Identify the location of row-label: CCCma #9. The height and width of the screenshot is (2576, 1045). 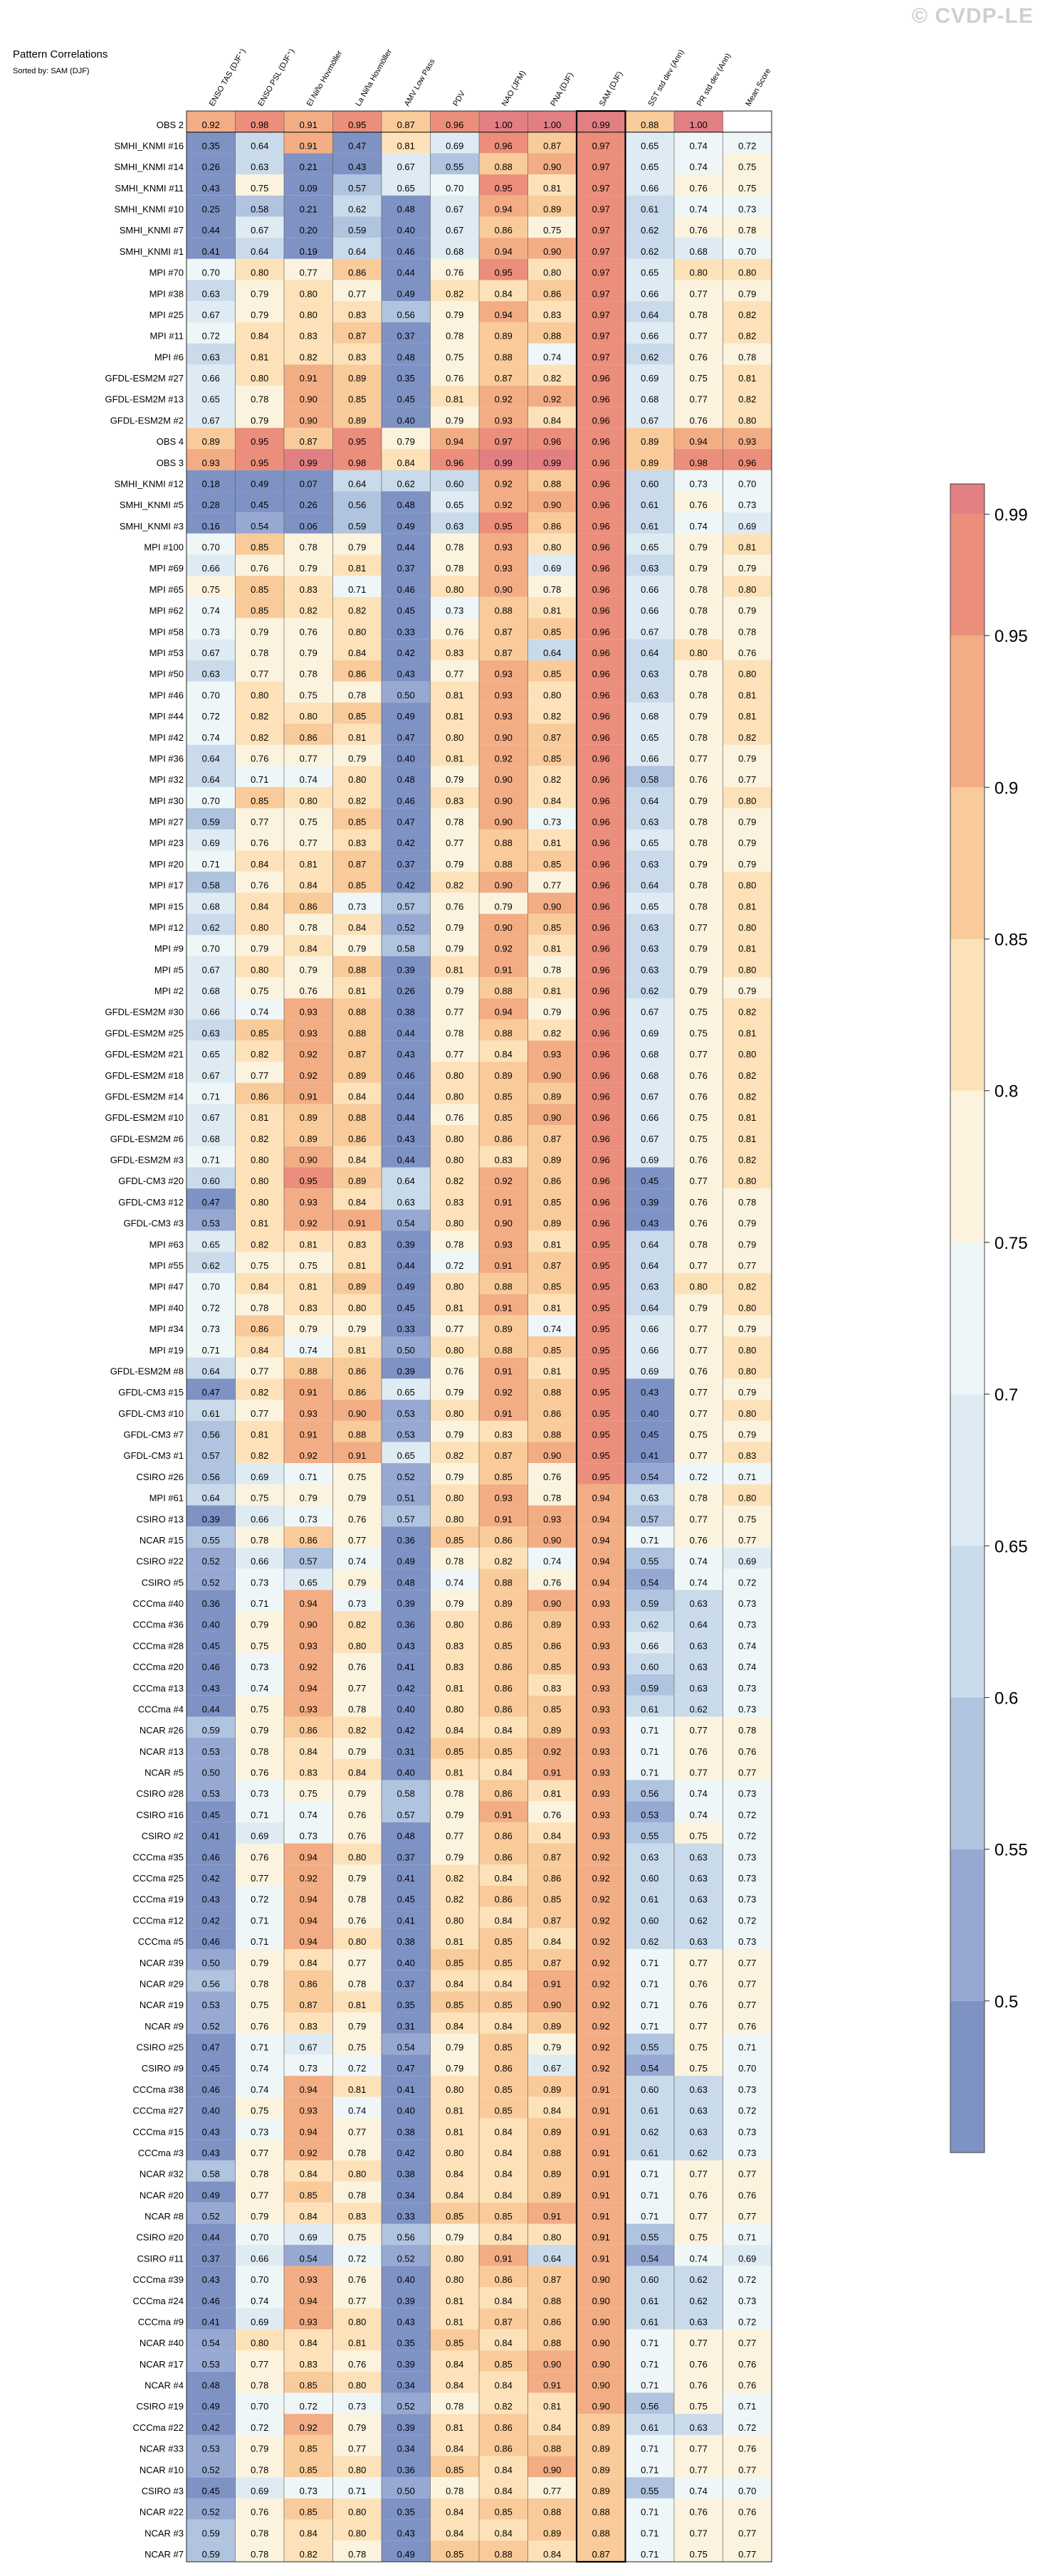
(161, 2321).